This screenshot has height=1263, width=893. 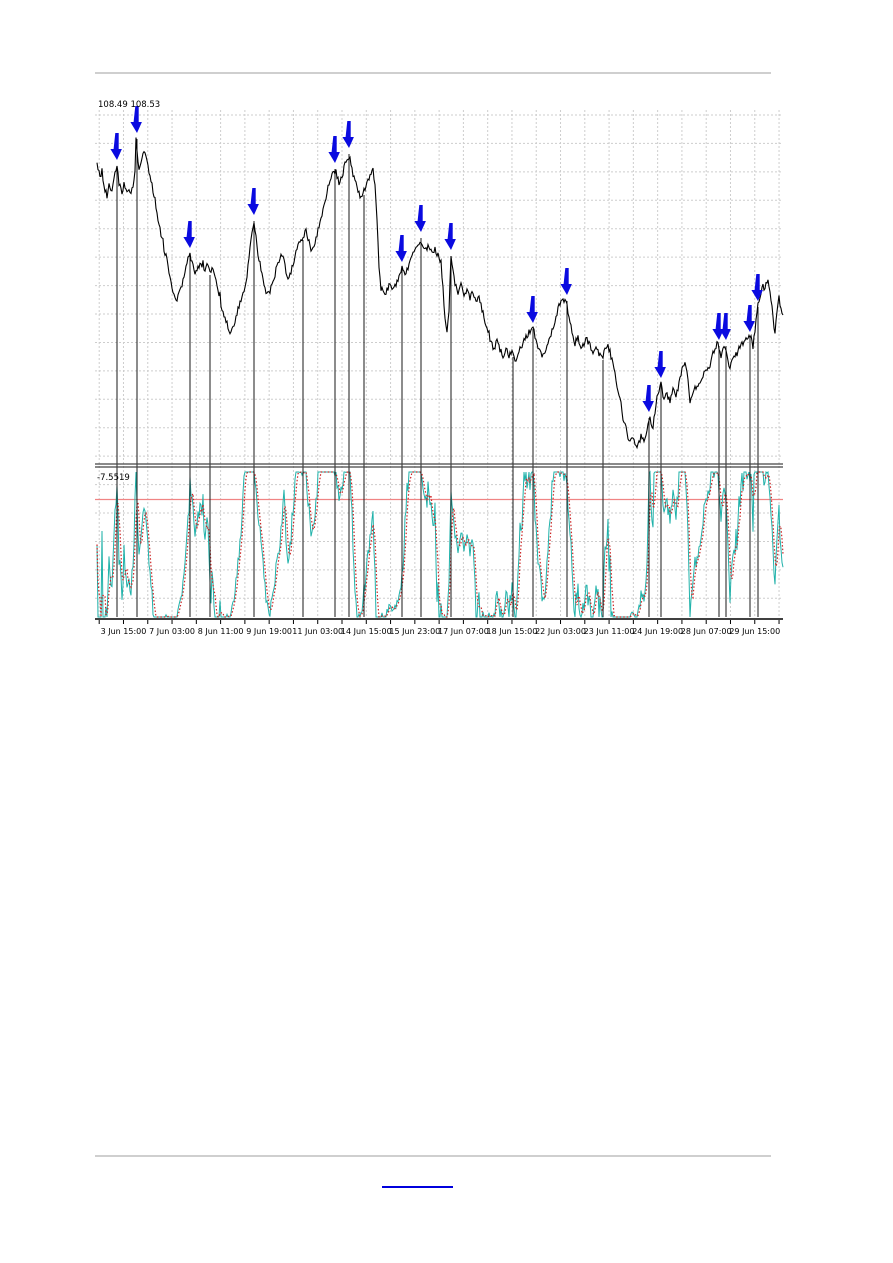 What do you see at coordinates (433, 1156) in the screenshot?
I see `bottom-rule` at bounding box center [433, 1156].